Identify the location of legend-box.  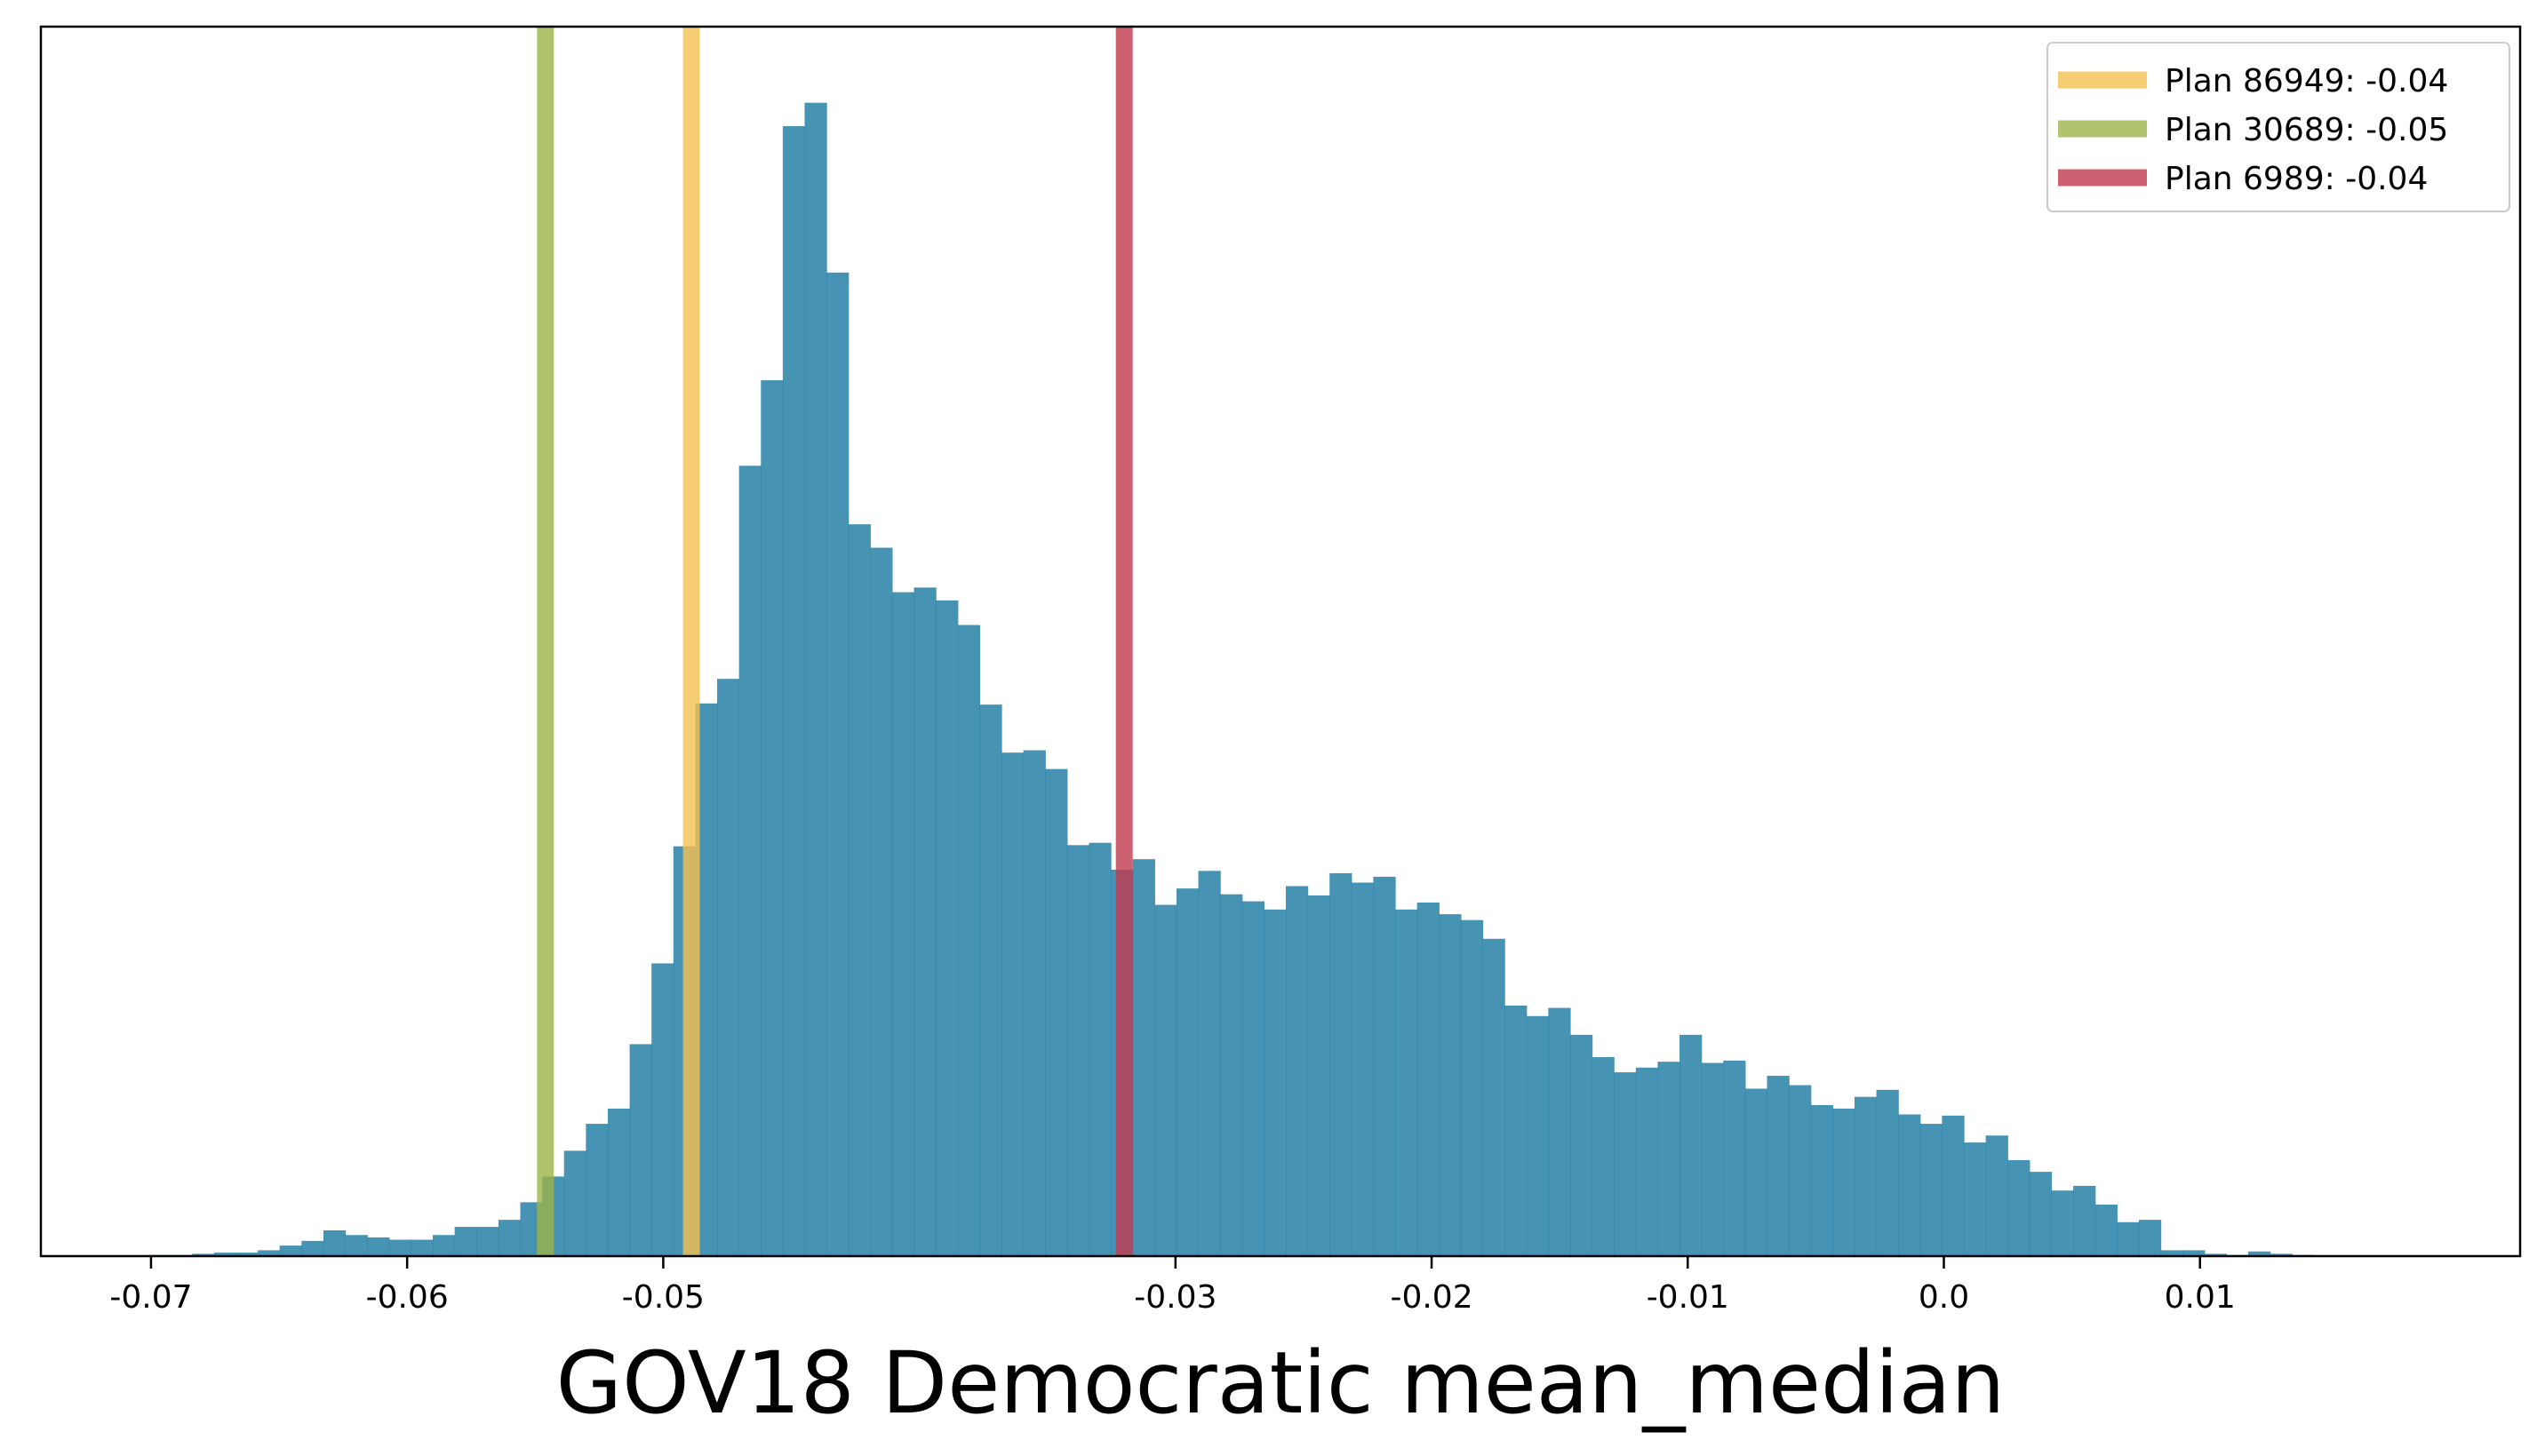
(2278, 127).